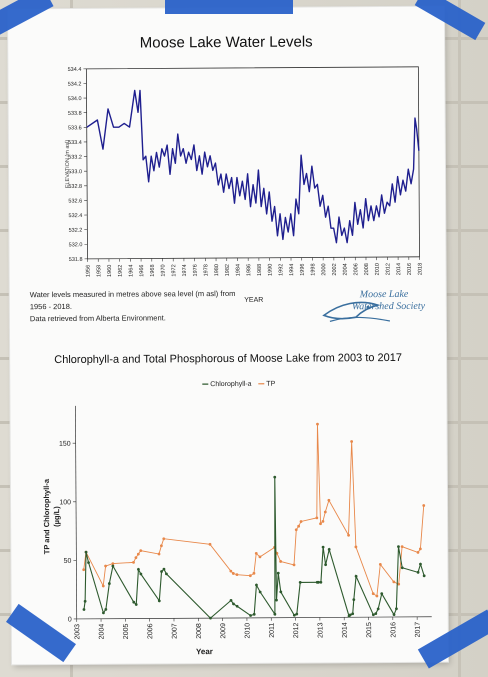 The width and height of the screenshot is (488, 677). I want to click on y-tick-label: 534.4, so click(75, 70).